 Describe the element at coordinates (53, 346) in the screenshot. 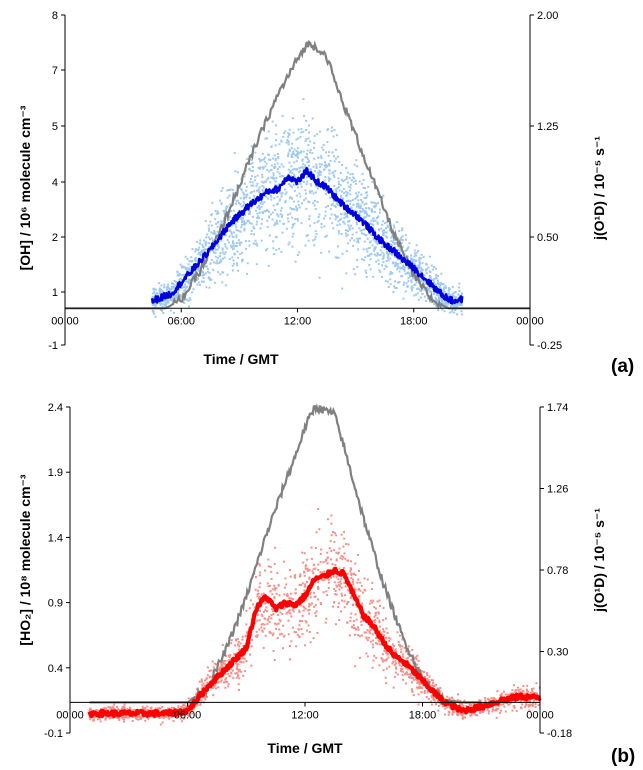

I see `y-tick-label-left: -1` at that location.